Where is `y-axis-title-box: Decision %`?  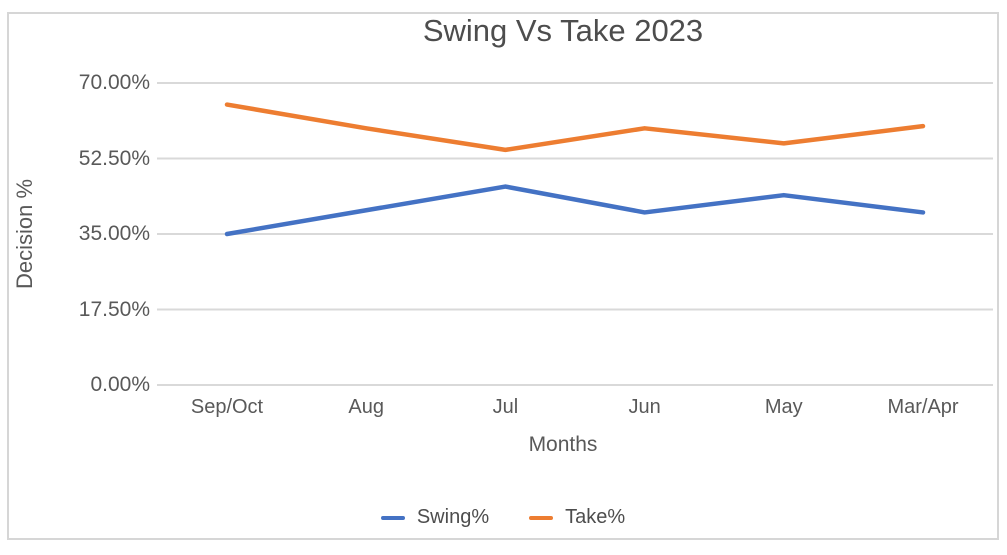
y-axis-title-box: Decision % is located at coordinates (25, 234).